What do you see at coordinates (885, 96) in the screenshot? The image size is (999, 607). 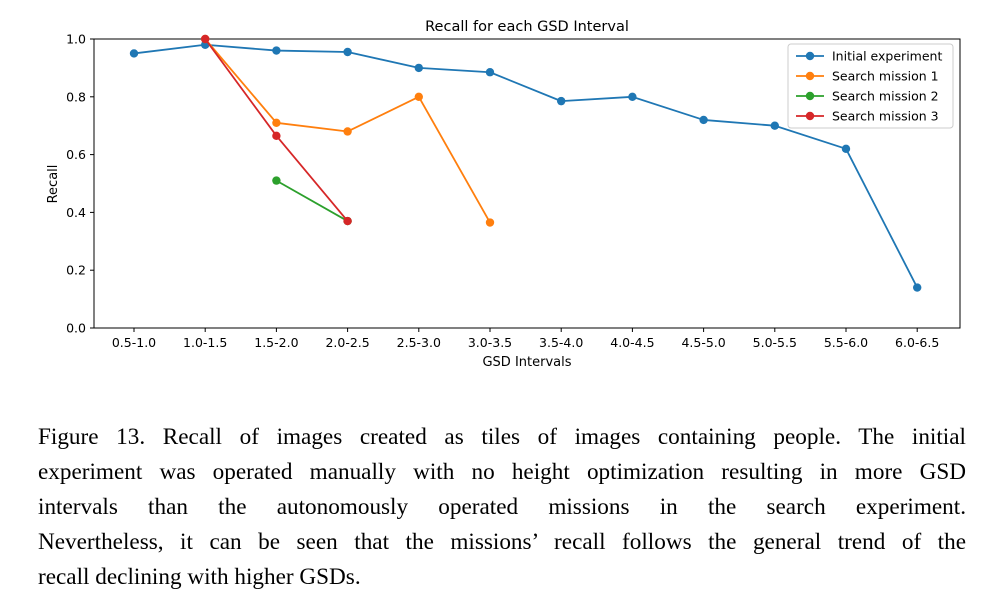 I see `legend-label: Search mission 2` at bounding box center [885, 96].